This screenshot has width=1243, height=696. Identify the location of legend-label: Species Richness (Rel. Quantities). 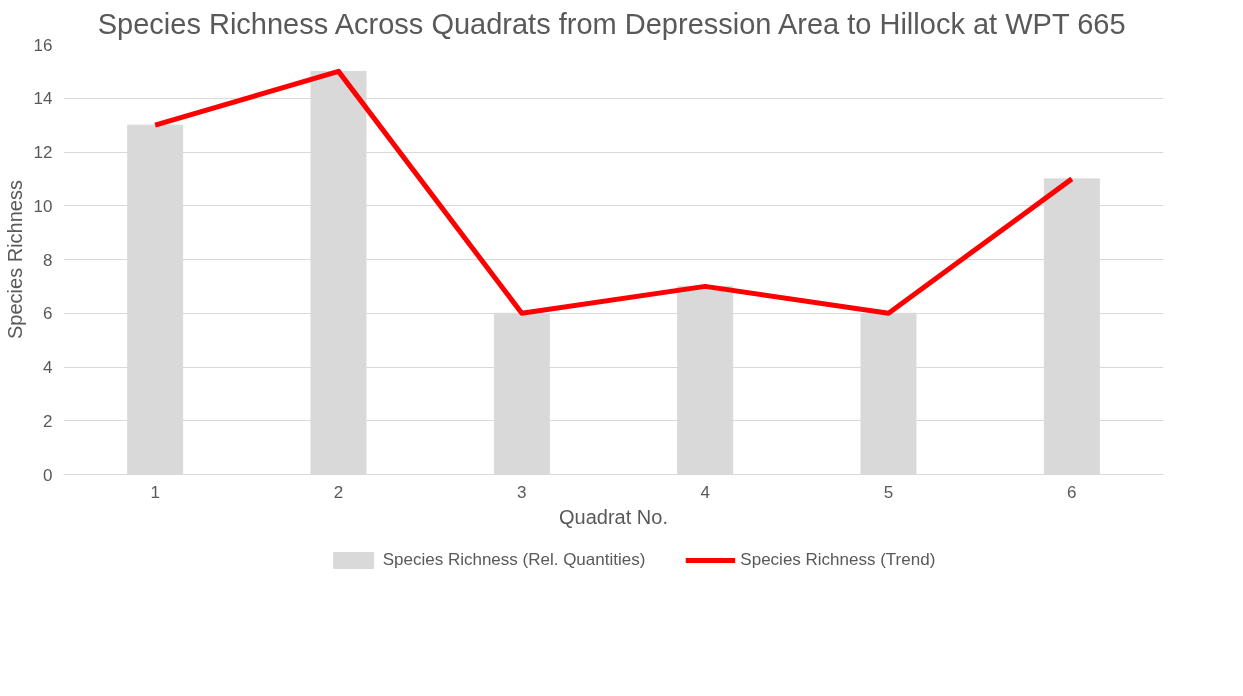
(514, 560).